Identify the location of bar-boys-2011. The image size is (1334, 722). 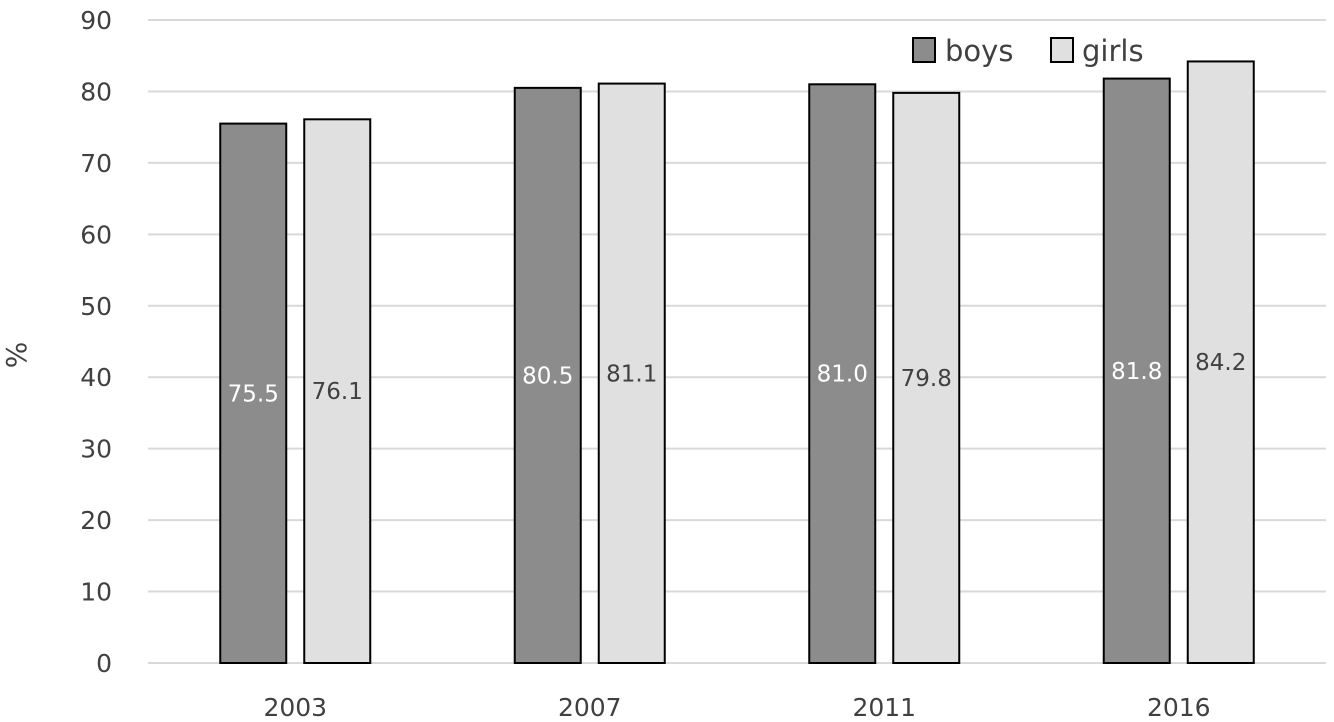
(842, 374).